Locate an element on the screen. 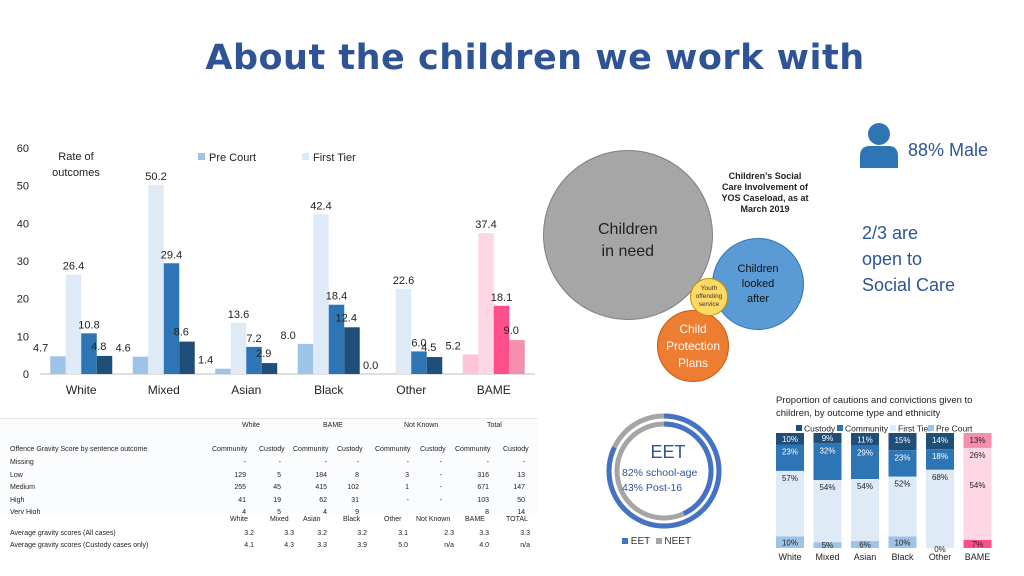 The width and height of the screenshot is (1024, 576). data-label: 12.4 is located at coordinates (346, 318).